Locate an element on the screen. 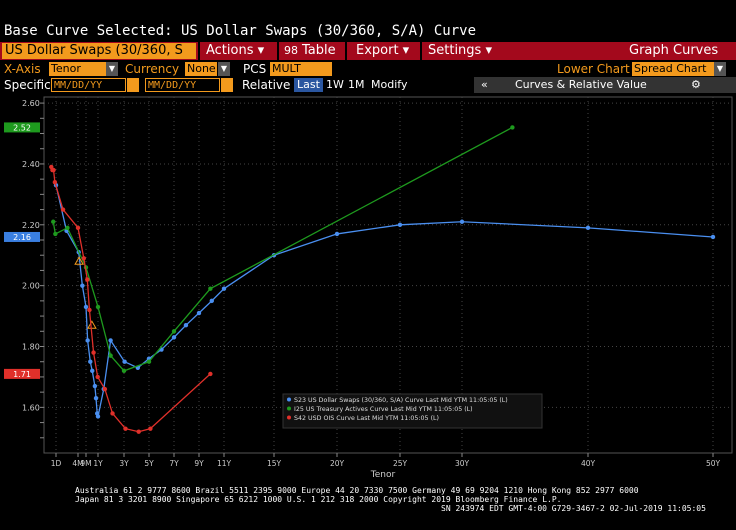 This screenshot has height=530, width=736. graph-curves-button: Graph Curves is located at coordinates (674, 50).